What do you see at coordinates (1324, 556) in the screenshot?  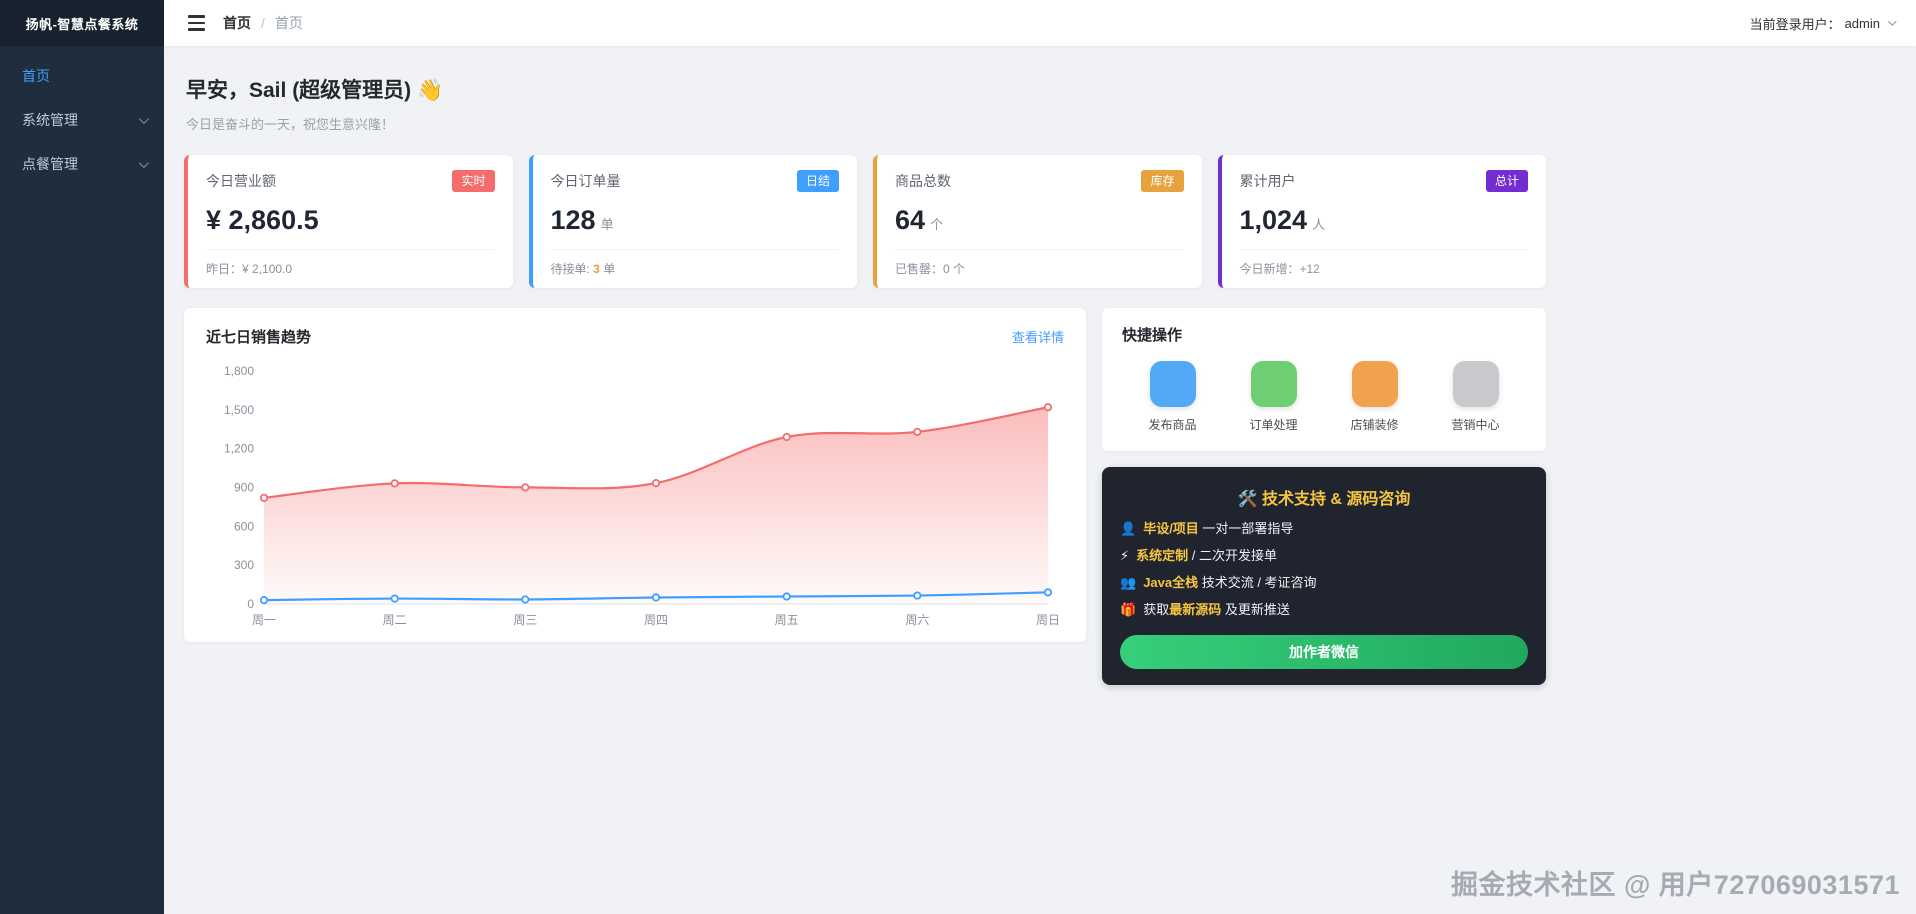 I see `support-line: ⚡ 系统定制 / 二次开发接单` at bounding box center [1324, 556].